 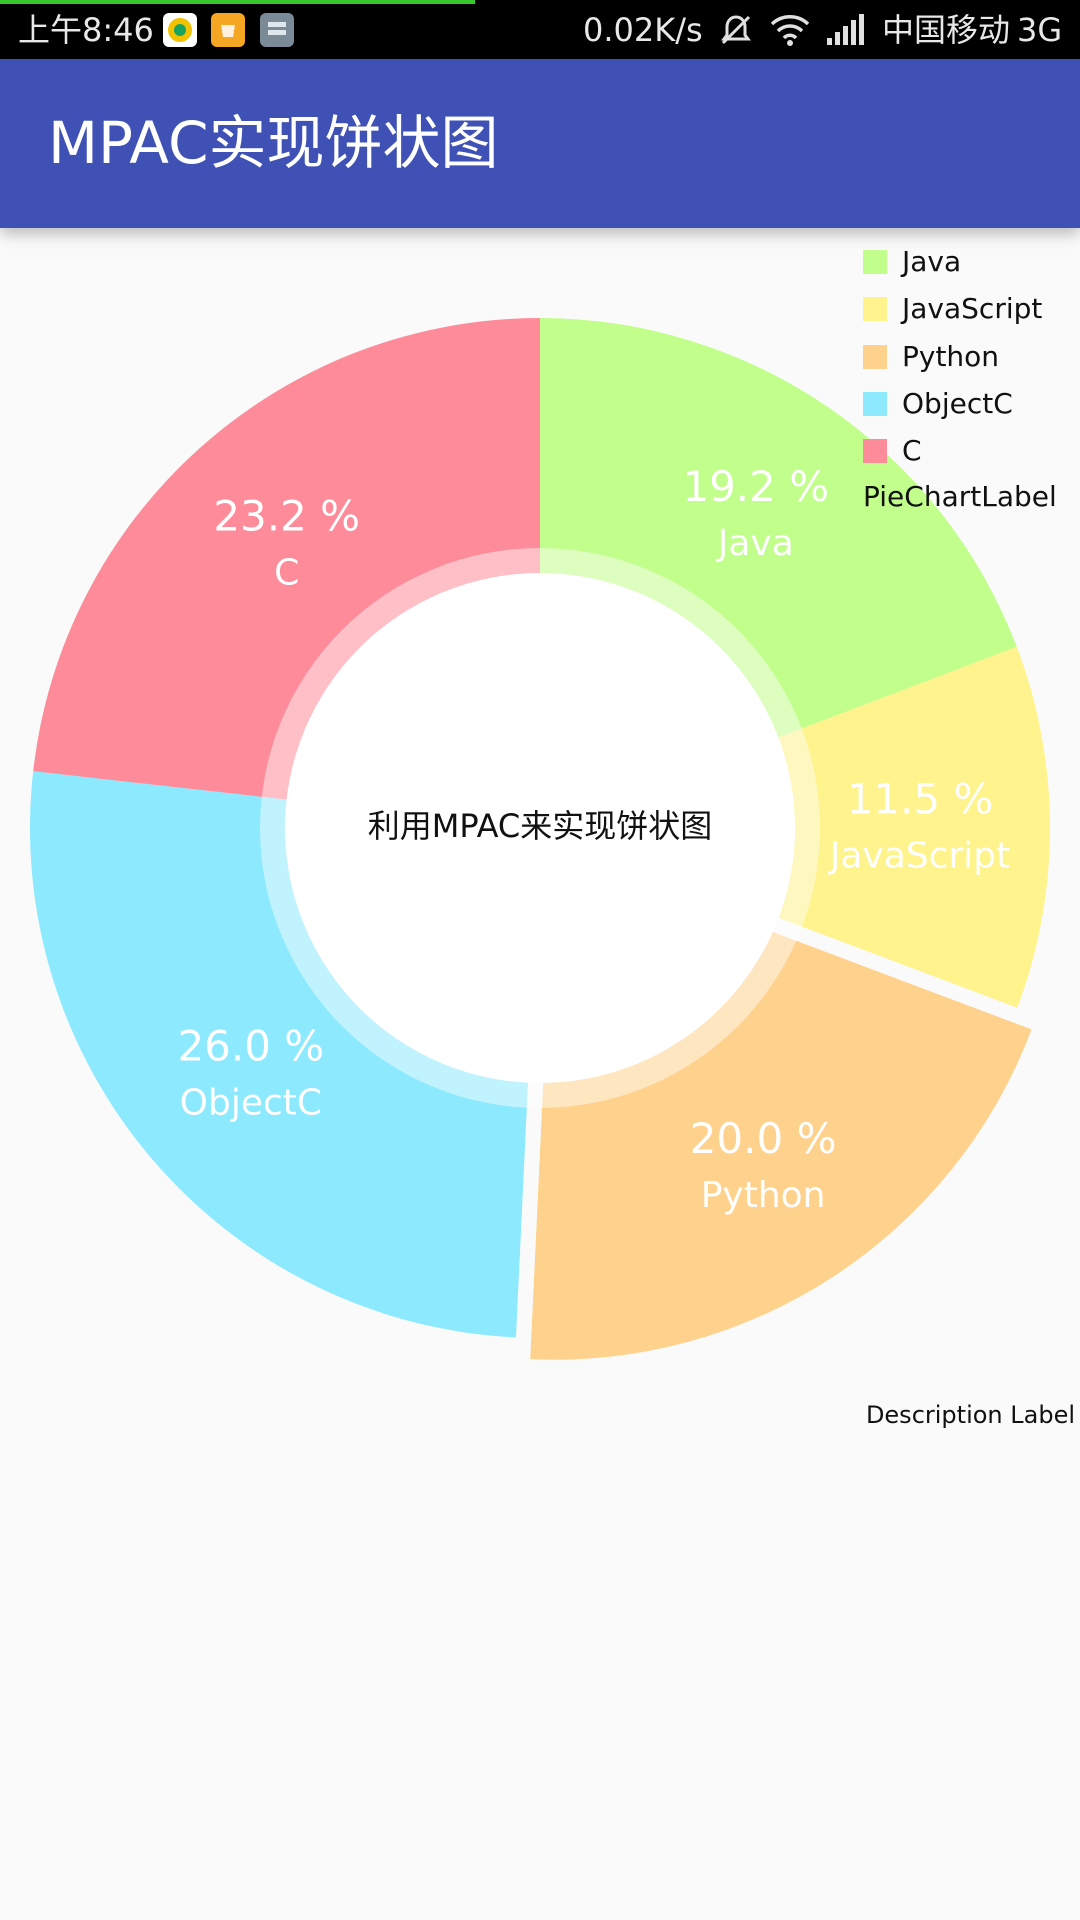 What do you see at coordinates (790, 32) in the screenshot?
I see `wifi-icon` at bounding box center [790, 32].